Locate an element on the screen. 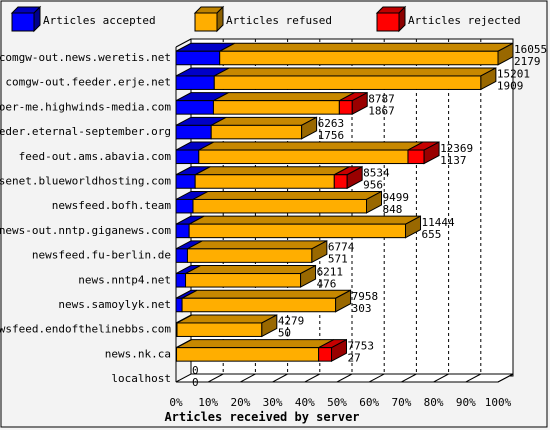 The image size is (550, 430). value-label-total: 12369 is located at coordinates (456, 148).